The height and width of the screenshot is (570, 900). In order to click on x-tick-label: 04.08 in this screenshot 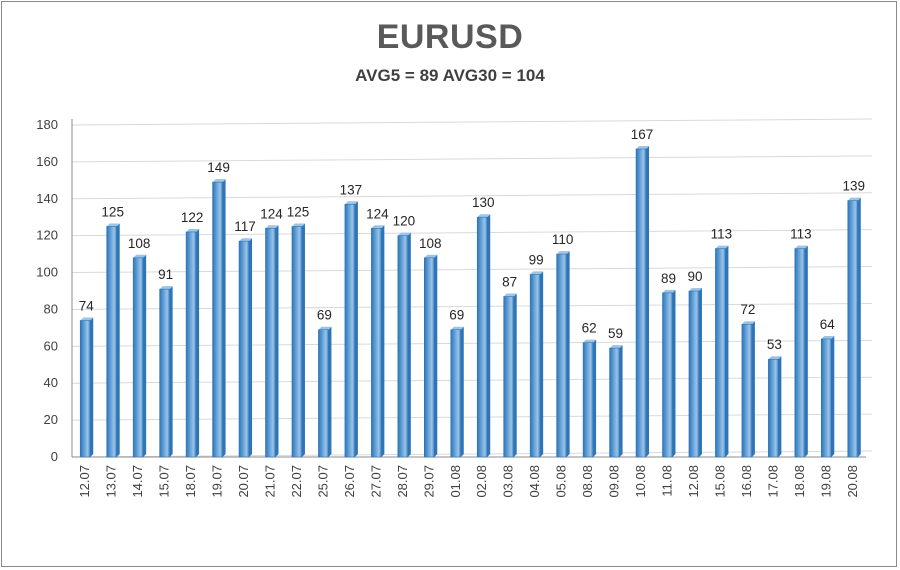, I will do `click(534, 481)`.